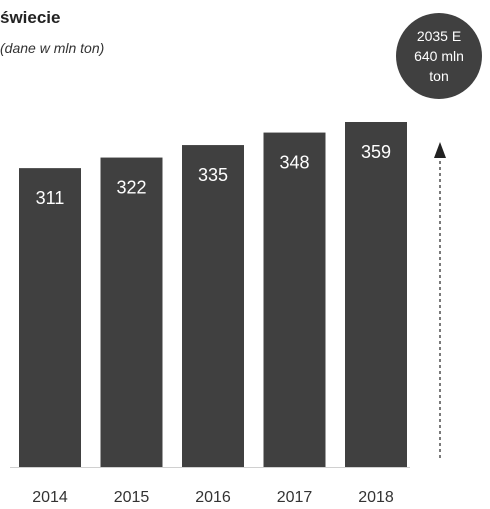 This screenshot has width=490, height=509. What do you see at coordinates (30, 17) in the screenshot?
I see `chart-title: świecie` at bounding box center [30, 17].